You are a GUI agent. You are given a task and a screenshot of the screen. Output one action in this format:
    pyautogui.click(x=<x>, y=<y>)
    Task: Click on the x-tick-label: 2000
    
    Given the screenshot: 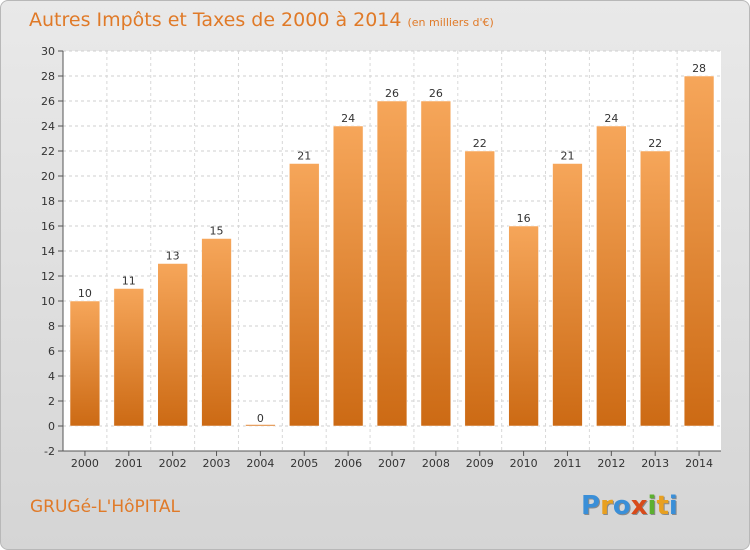 What is the action you would take?
    pyautogui.click(x=85, y=463)
    